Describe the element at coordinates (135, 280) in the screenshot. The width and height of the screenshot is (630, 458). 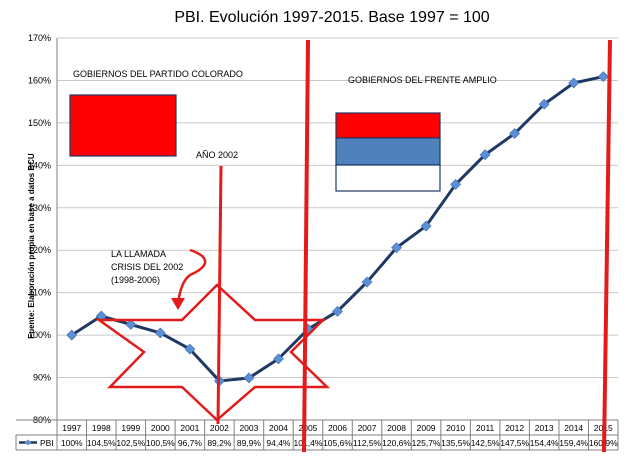
I see `annotation-crisis-line: (1998-2006)` at that location.